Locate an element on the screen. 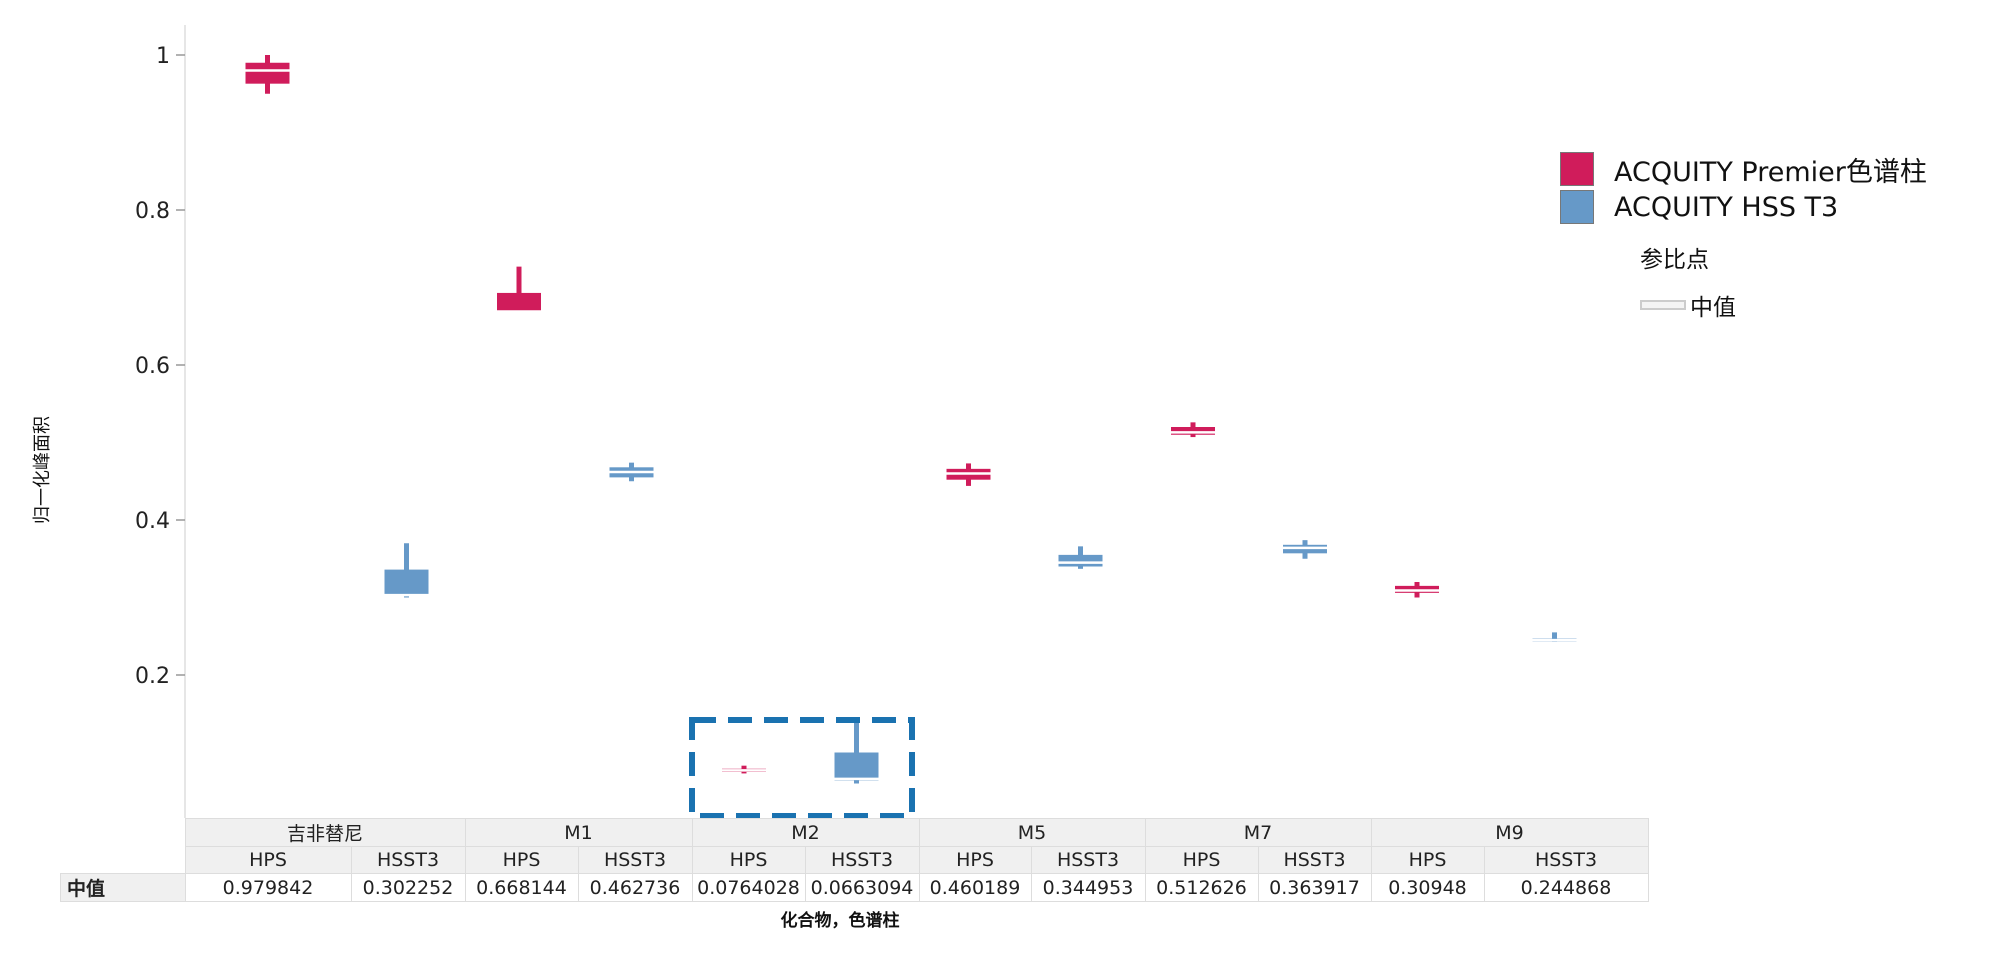 This screenshot has height=956, width=2000. median-value: 0.668144 is located at coordinates (521, 887).